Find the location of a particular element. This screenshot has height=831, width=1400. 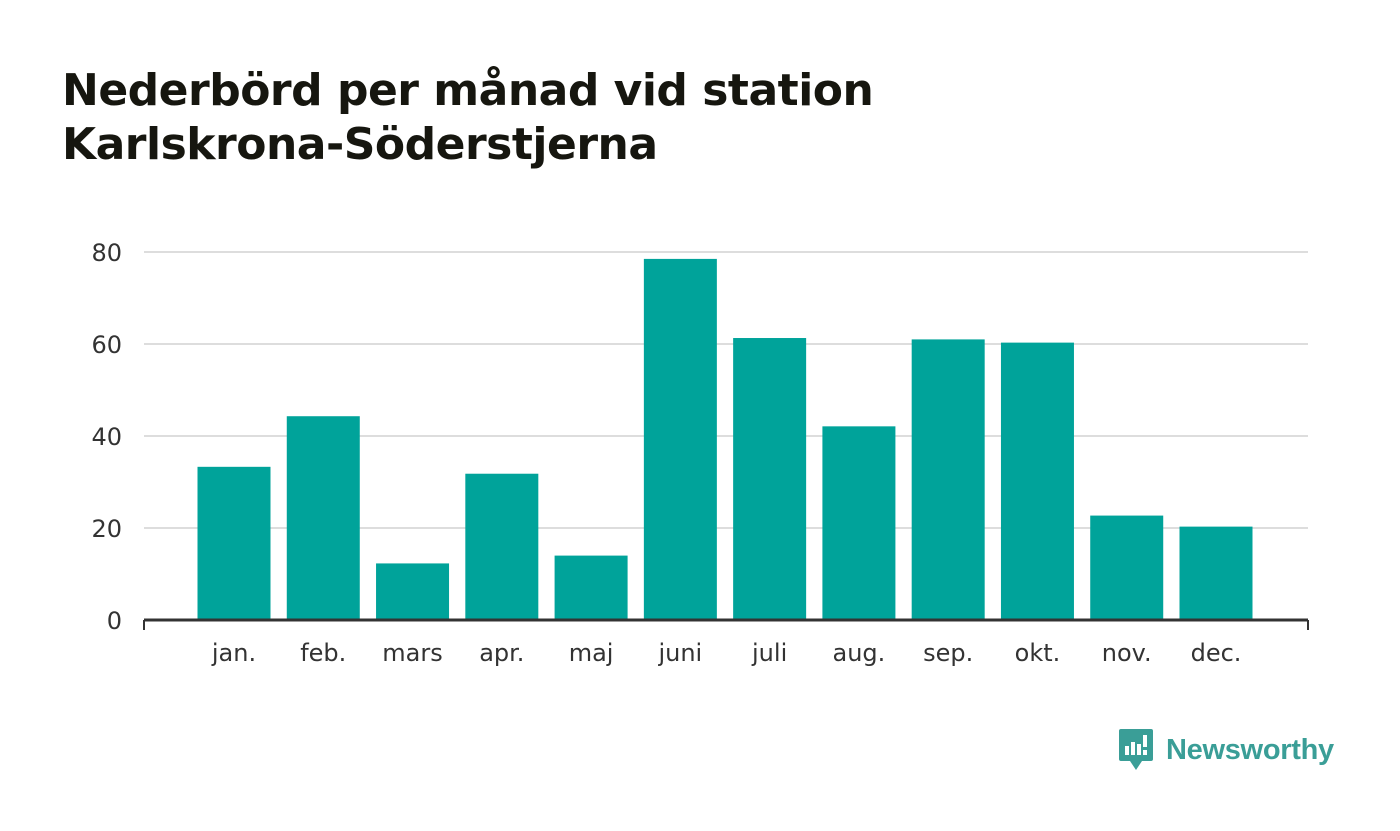

brand-name: Newsworthy is located at coordinates (1250, 749).